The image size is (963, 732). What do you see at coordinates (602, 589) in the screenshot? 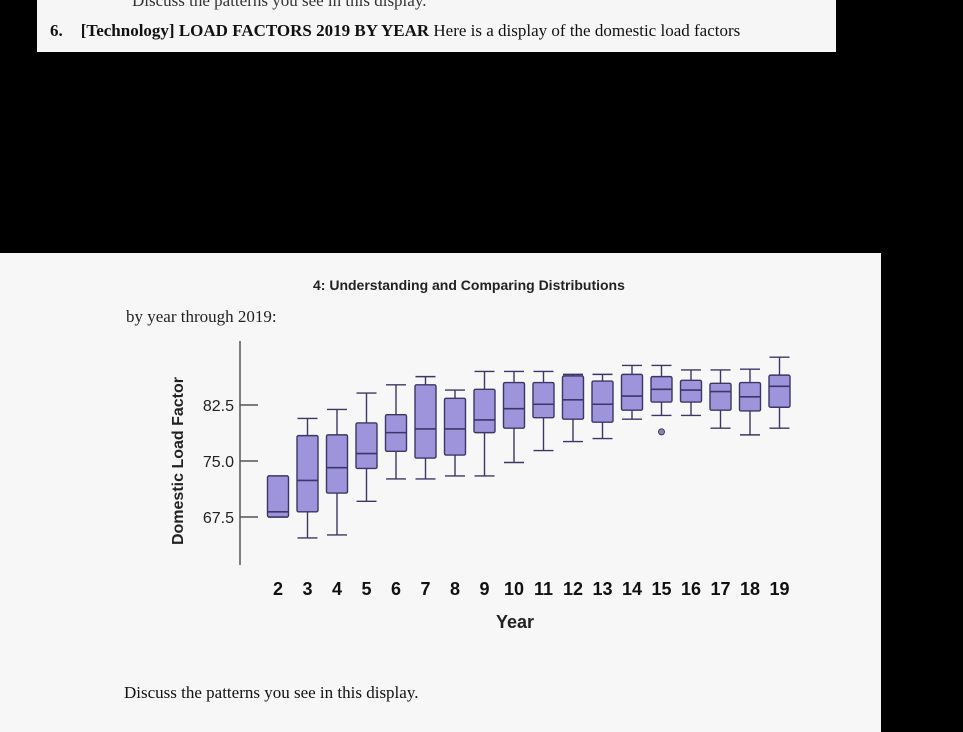
I see `x-tick-label: 13` at bounding box center [602, 589].